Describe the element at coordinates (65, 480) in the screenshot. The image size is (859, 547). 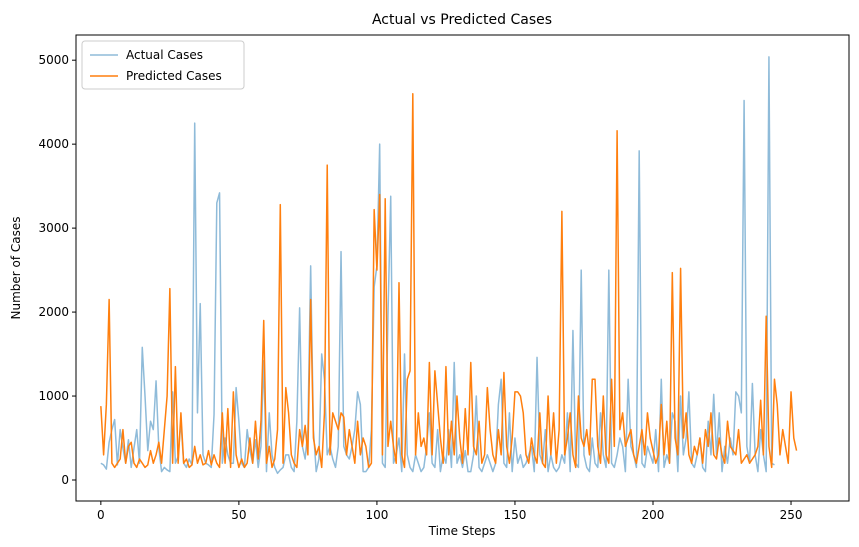
I see `y-tick-label: 0` at that location.